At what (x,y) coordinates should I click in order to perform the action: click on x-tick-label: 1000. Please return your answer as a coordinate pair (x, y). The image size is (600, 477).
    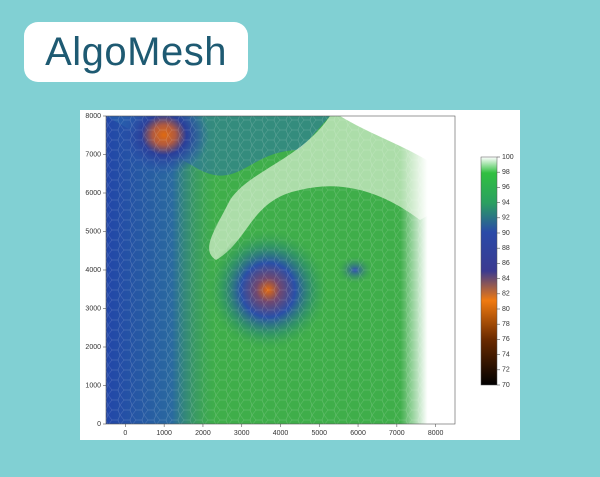
    Looking at the image, I should click on (164, 433).